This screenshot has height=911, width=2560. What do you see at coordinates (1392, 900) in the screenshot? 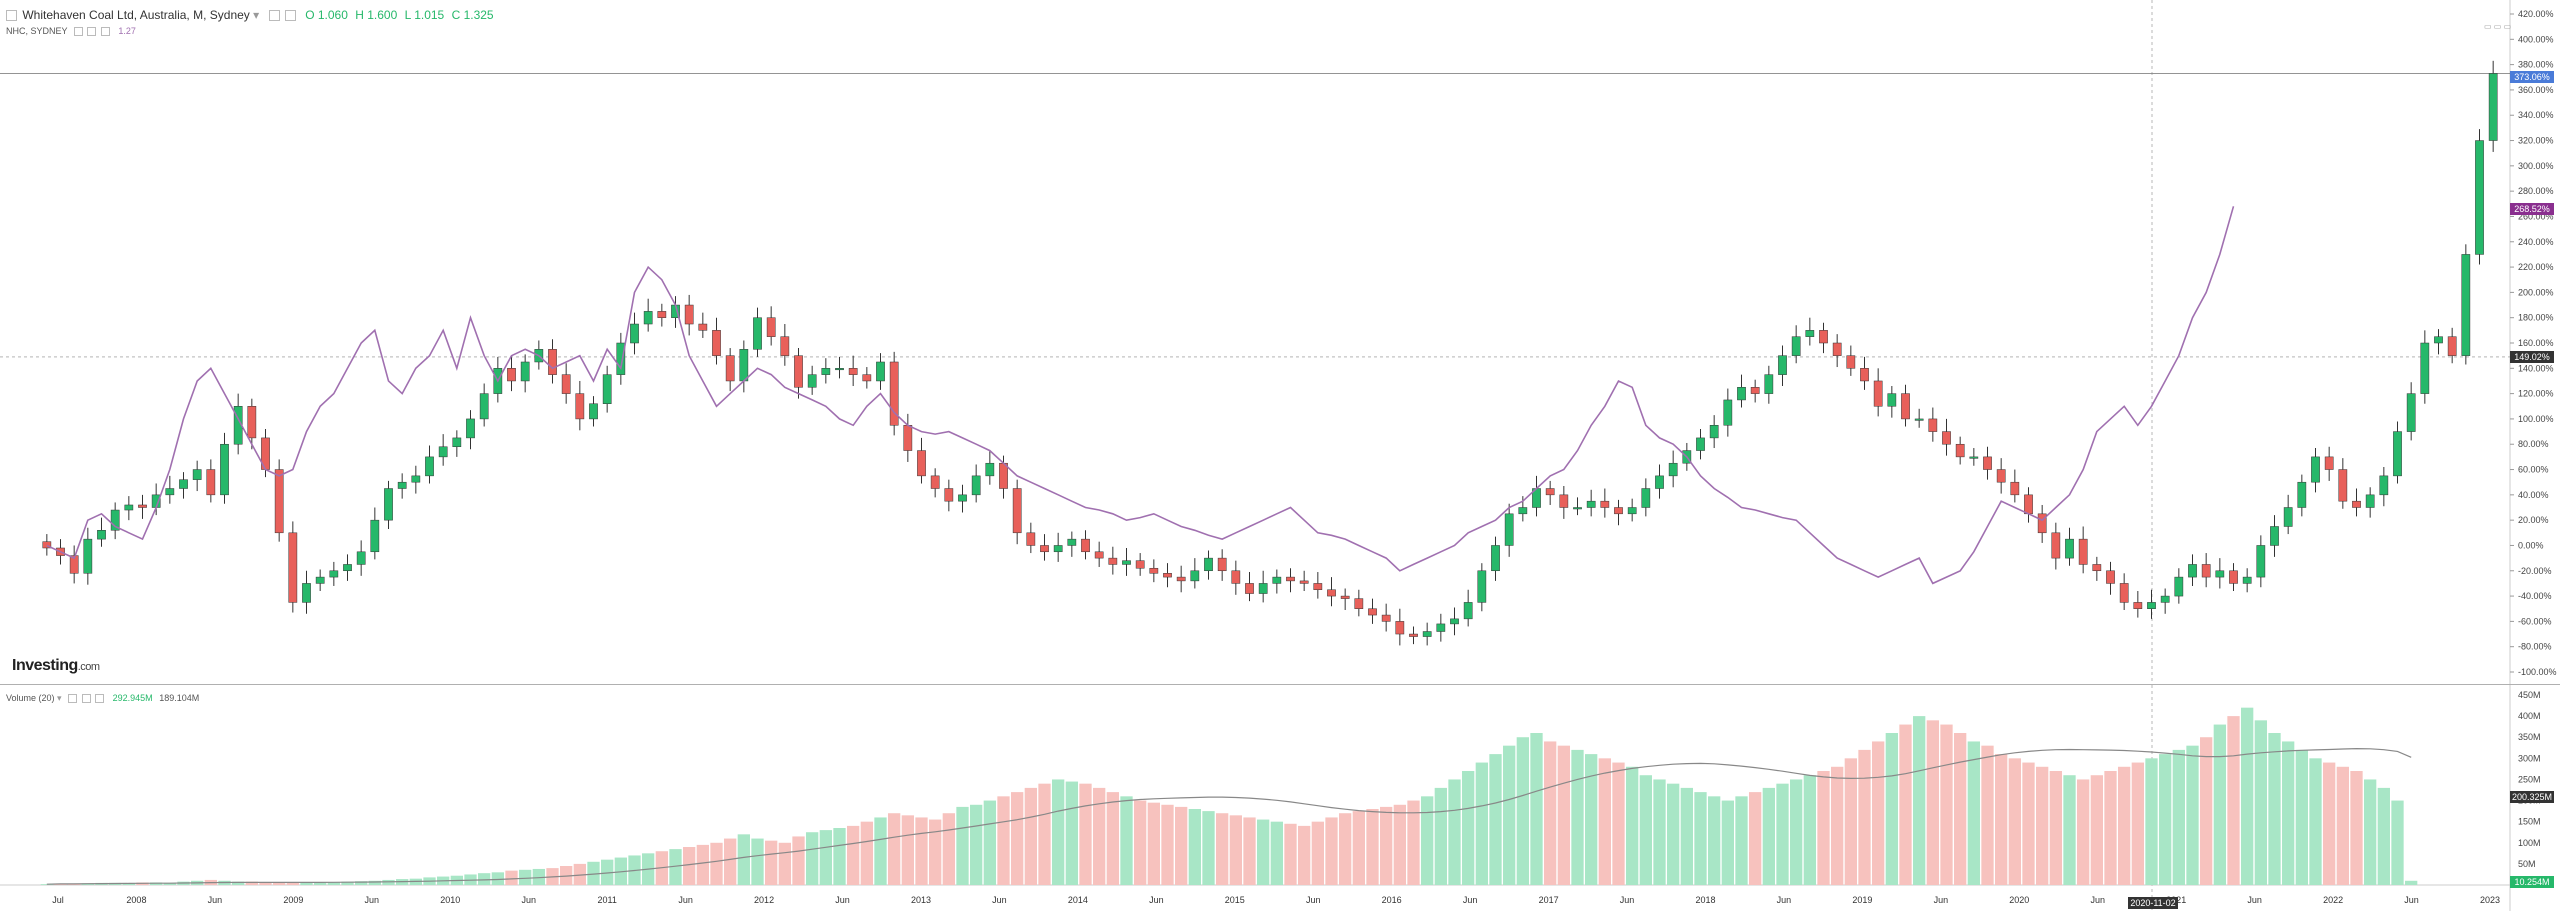
I see `time-axis-label: 2016` at bounding box center [1392, 900].